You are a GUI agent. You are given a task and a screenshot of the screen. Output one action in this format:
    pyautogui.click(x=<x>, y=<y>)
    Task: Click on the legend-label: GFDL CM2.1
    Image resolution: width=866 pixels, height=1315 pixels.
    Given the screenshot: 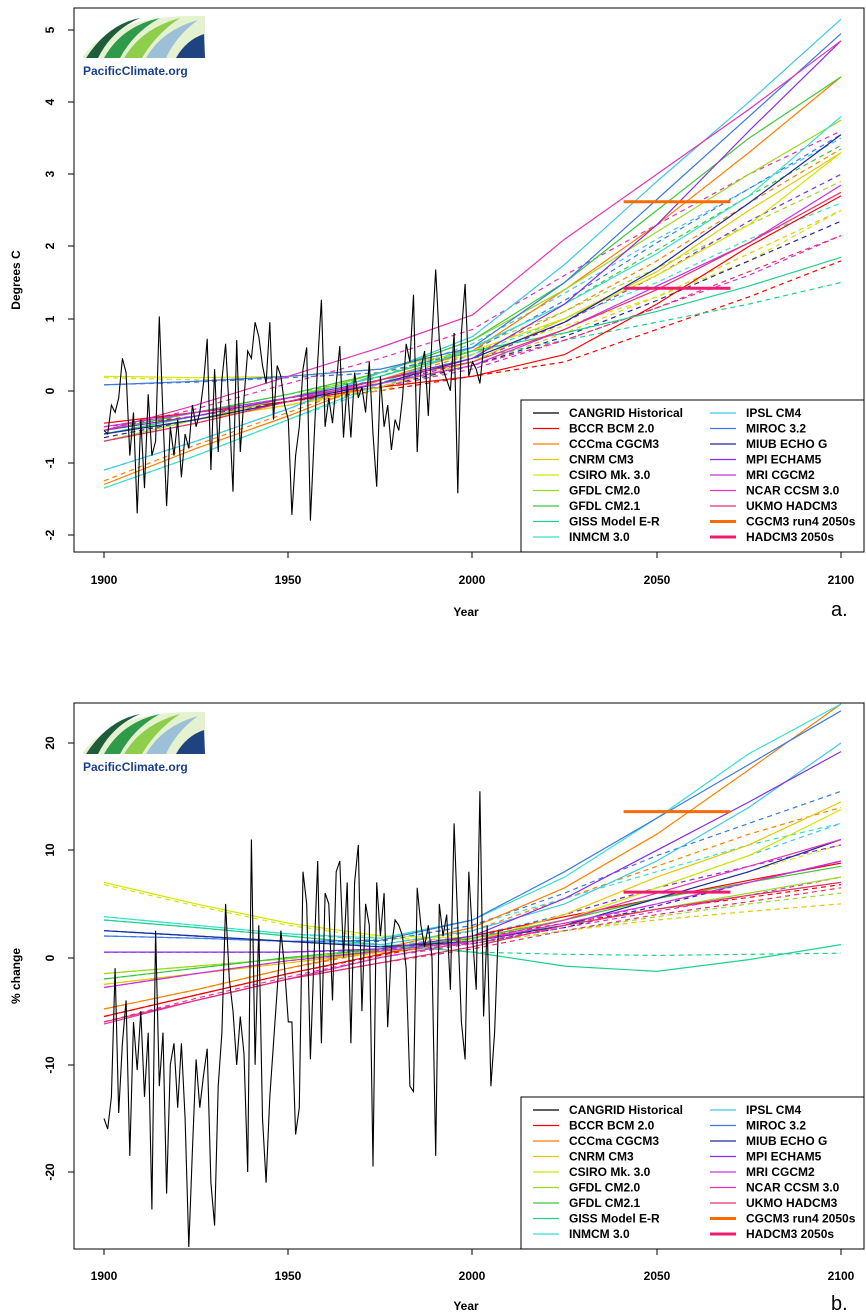 What is the action you would take?
    pyautogui.click(x=604, y=1203)
    